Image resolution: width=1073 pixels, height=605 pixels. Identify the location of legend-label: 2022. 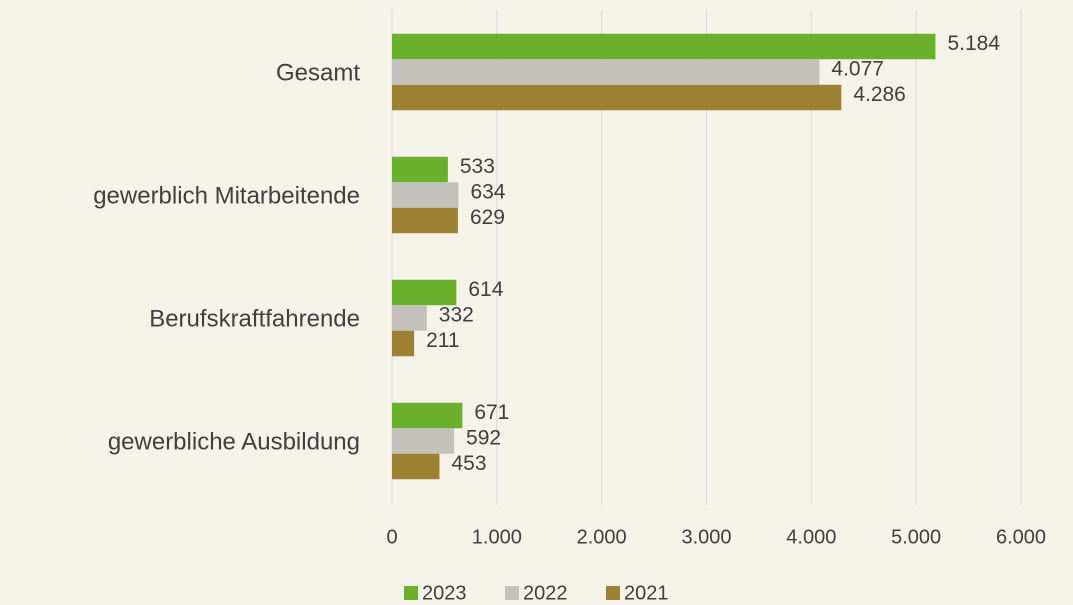
(545, 593).